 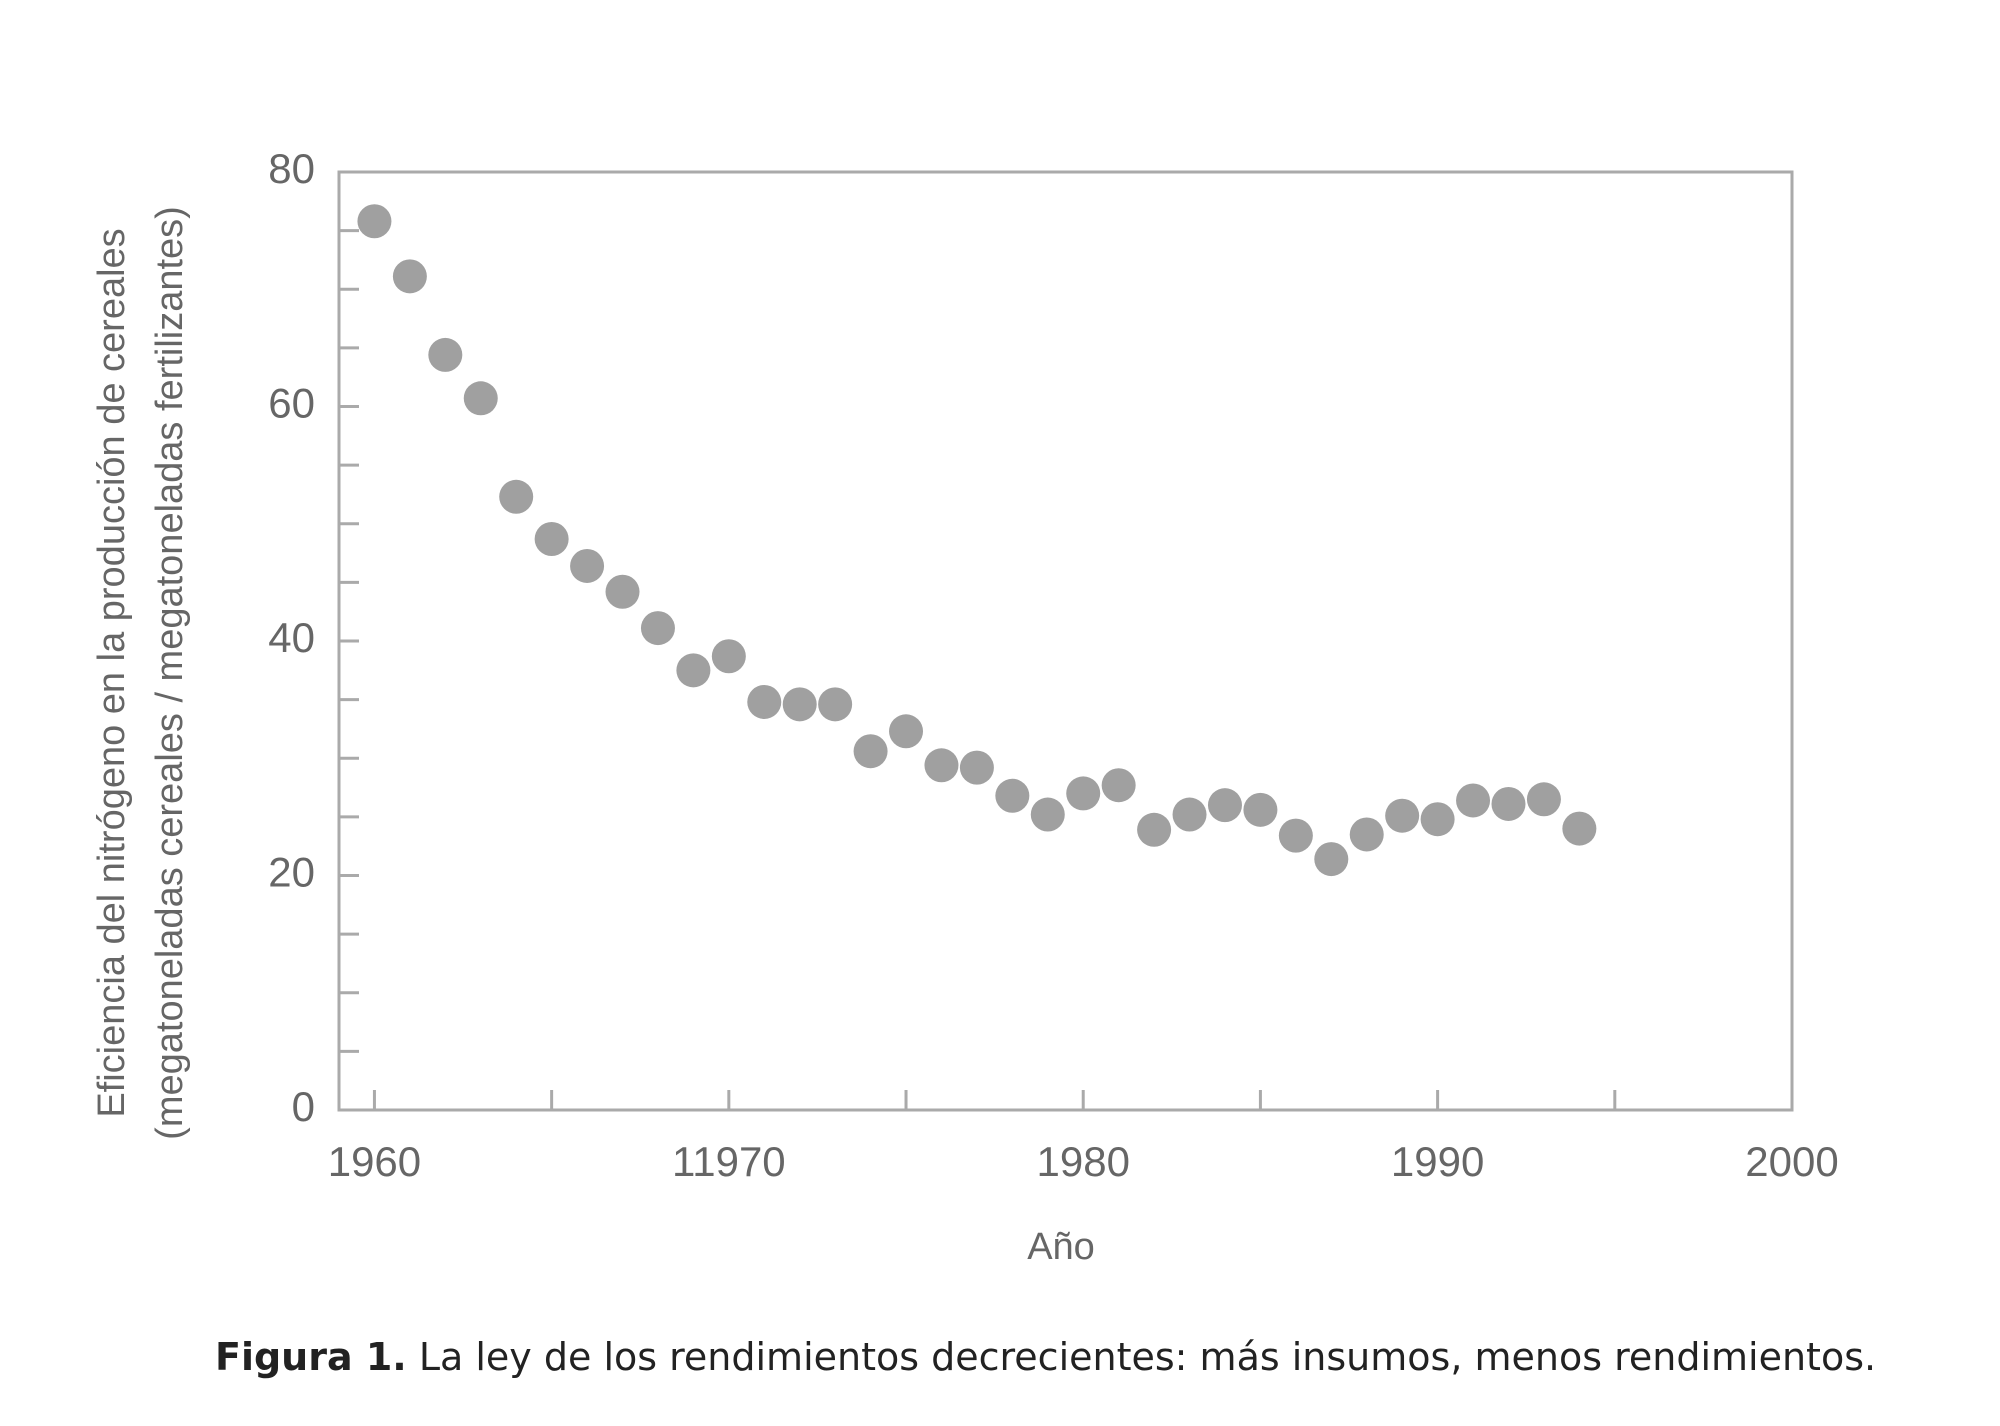 I want to click on x-tick-label: 2000, so click(x=1791, y=1161).